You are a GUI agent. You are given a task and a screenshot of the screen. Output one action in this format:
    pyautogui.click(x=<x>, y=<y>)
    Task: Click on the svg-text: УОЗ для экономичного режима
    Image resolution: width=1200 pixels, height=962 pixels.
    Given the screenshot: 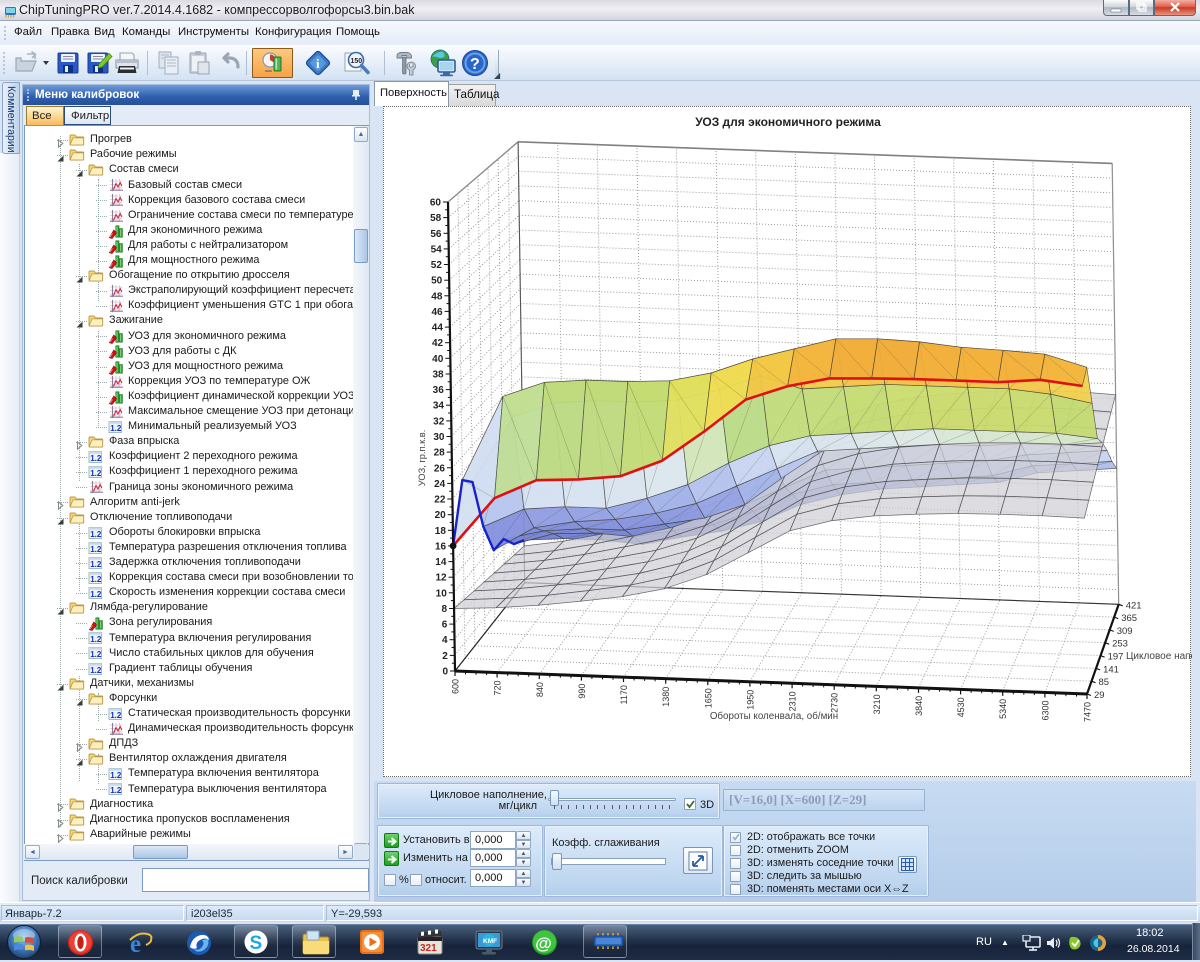 What is the action you would take?
    pyautogui.click(x=788, y=122)
    